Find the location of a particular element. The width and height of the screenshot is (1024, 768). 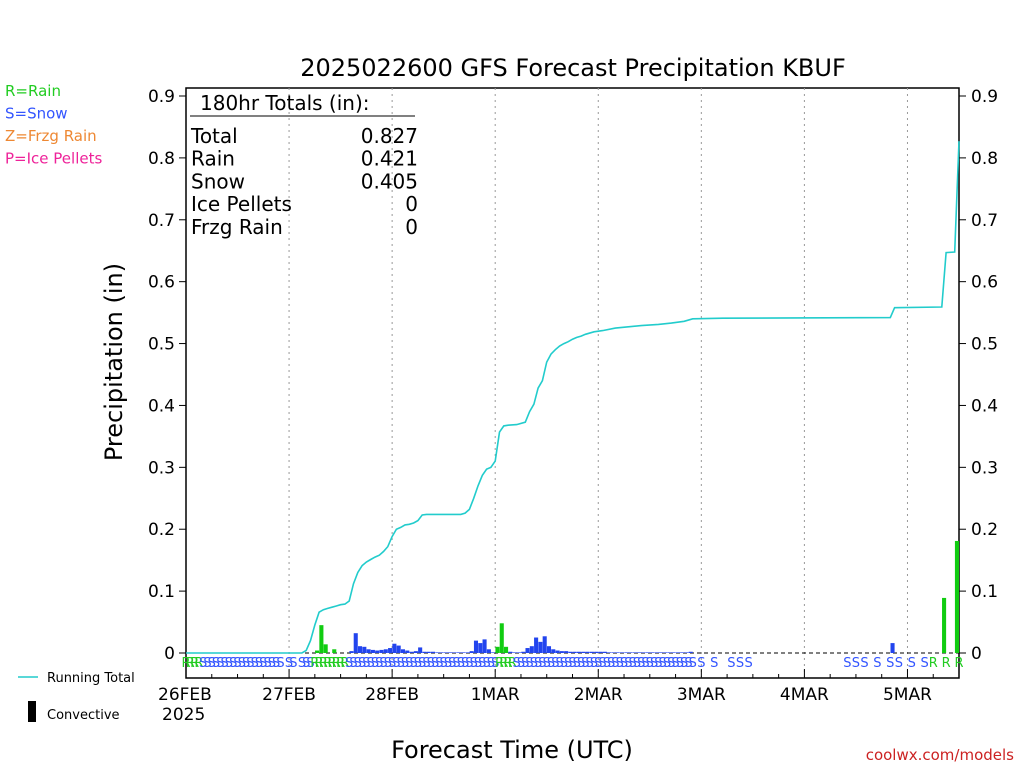

y-tick-label: 0.8 is located at coordinates (161, 159).